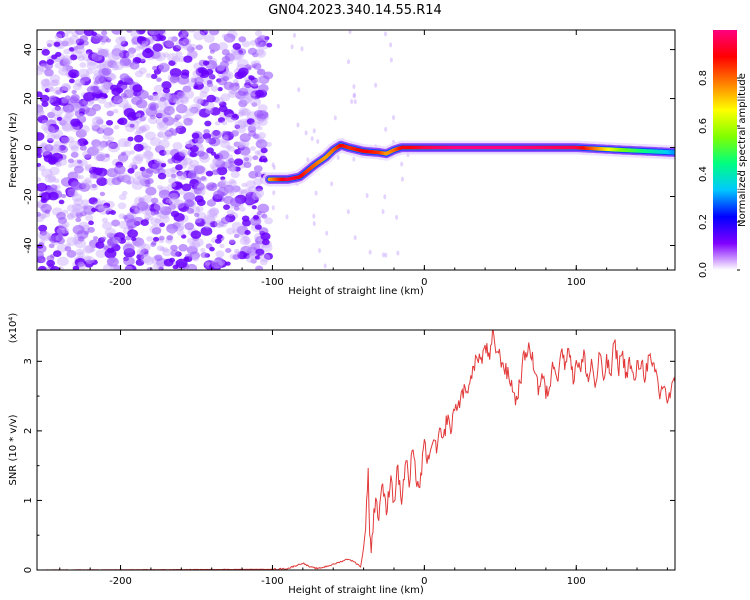  What do you see at coordinates (356, 291) in the screenshot?
I see `spectrogram-x-label: Height of straight line (km)` at bounding box center [356, 291].